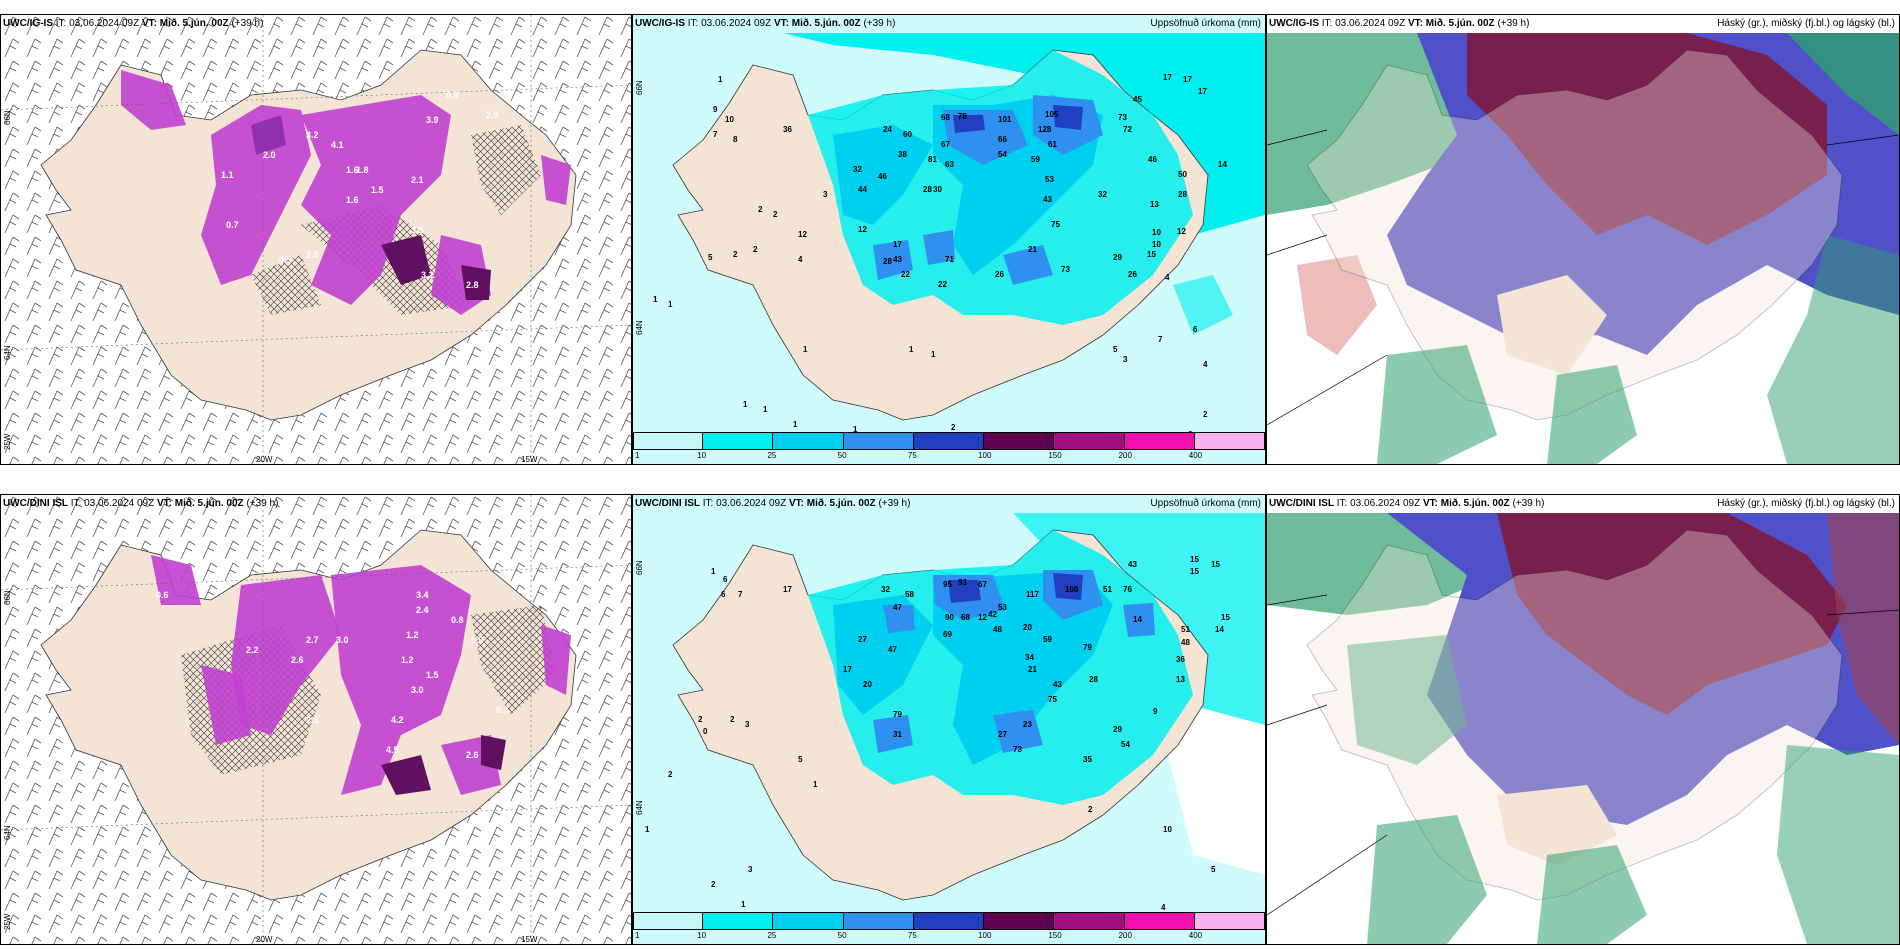 The width and height of the screenshot is (1900, 950). Describe the element at coordinates (1125, 935) in the screenshot. I see `colorbar-tick-label: 200` at that location.